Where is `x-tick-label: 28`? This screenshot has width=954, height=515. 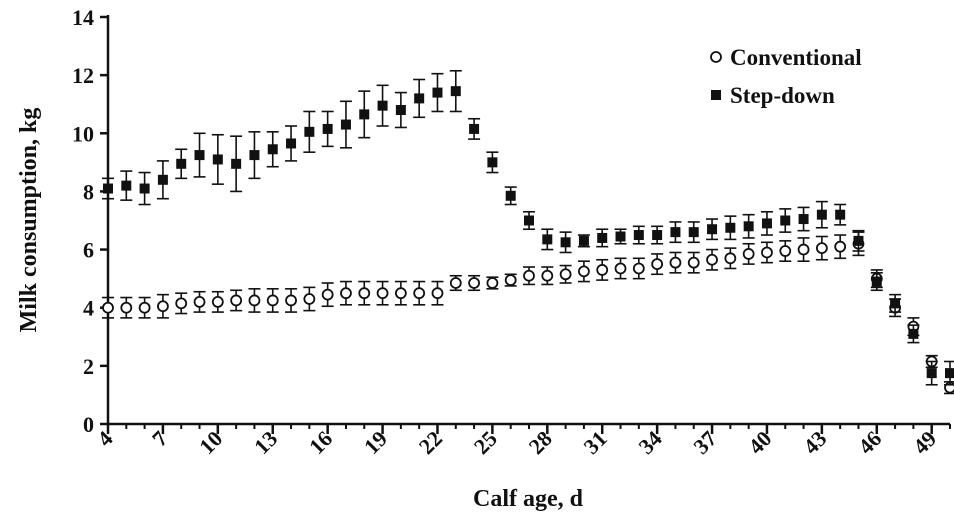
x-tick-label: 28 is located at coordinates (540, 442).